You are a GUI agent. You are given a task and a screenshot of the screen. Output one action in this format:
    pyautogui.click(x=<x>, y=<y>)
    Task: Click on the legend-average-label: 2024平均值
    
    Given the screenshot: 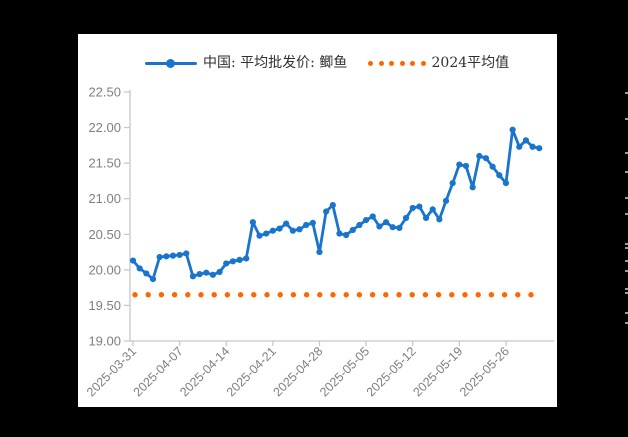 What is the action you would take?
    pyautogui.click(x=470, y=63)
    